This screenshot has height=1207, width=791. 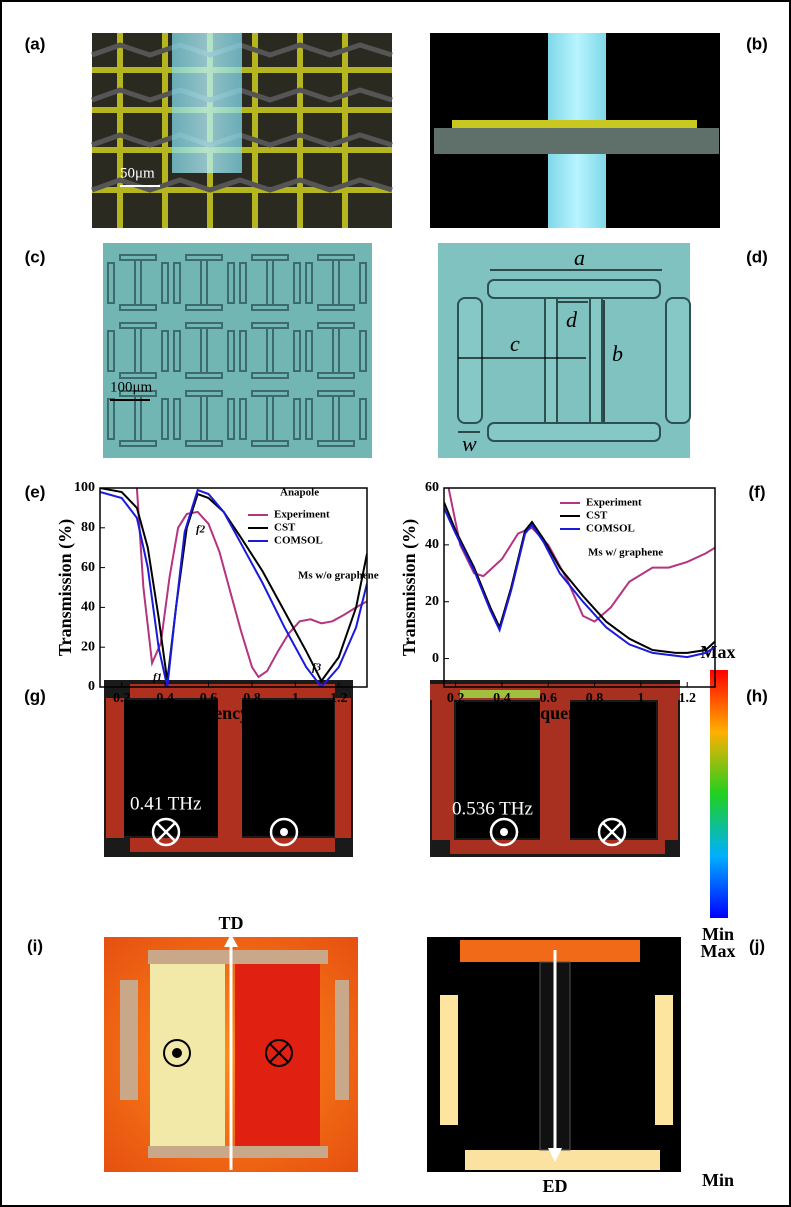 I want to click on annotation: f2, so click(x=201, y=530).